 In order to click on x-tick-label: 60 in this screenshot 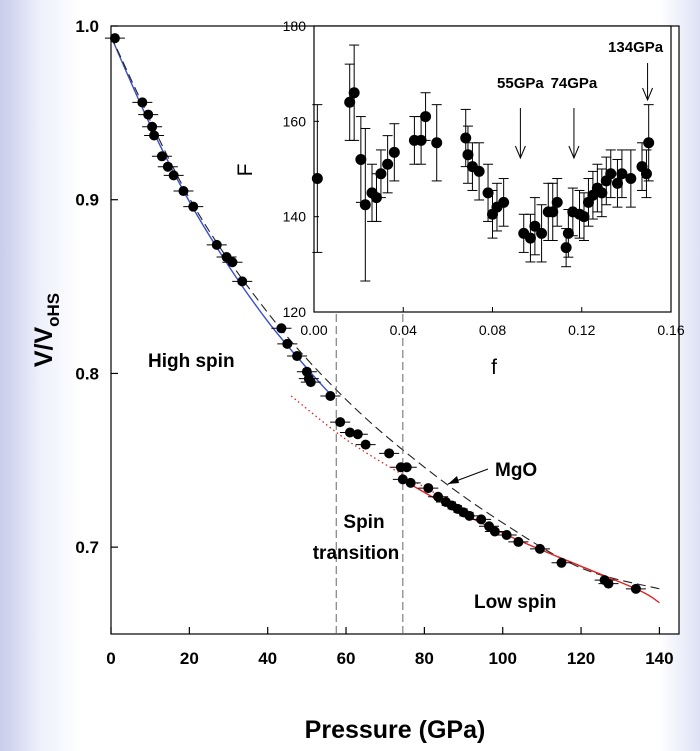, I will do `click(346, 658)`.